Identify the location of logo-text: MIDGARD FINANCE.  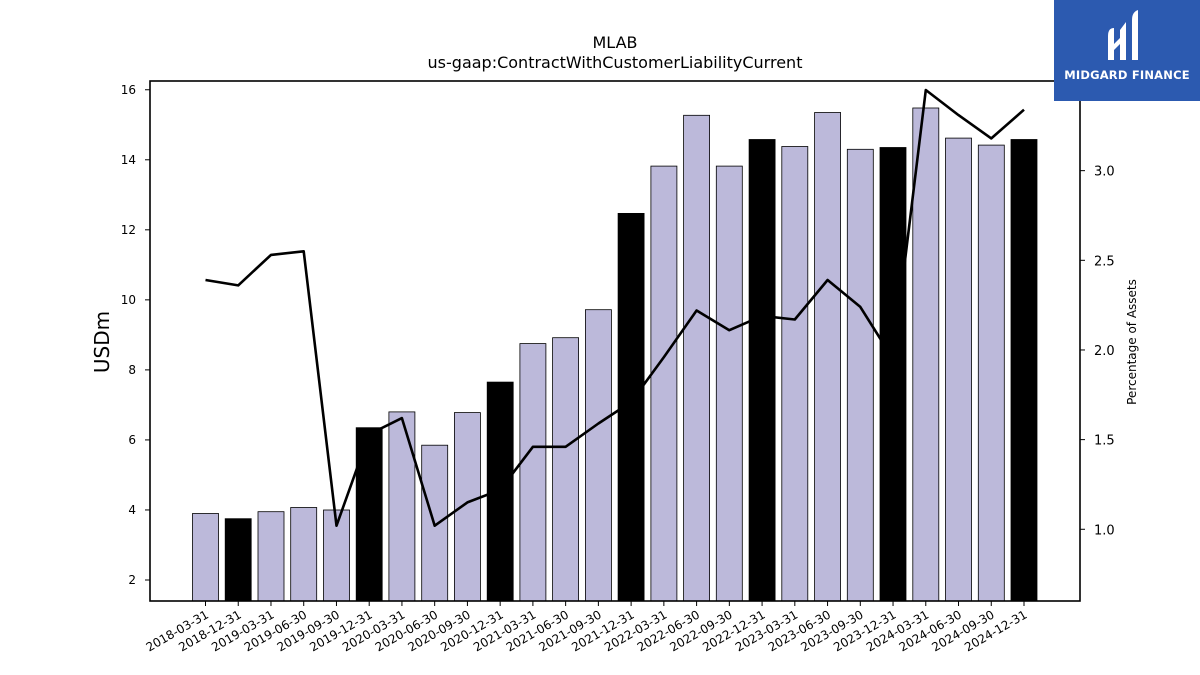
(1127, 75).